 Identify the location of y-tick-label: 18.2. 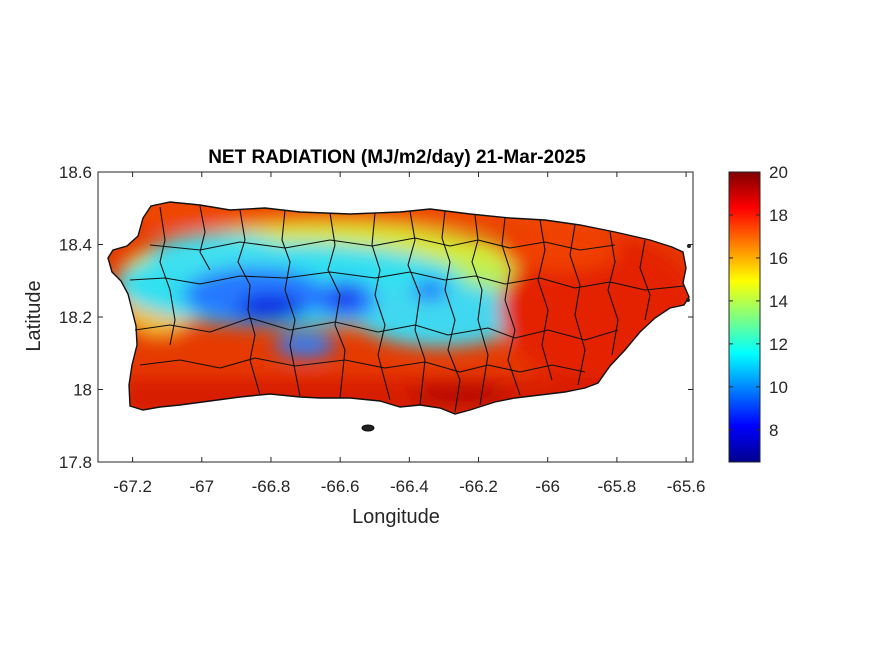
(75, 317).